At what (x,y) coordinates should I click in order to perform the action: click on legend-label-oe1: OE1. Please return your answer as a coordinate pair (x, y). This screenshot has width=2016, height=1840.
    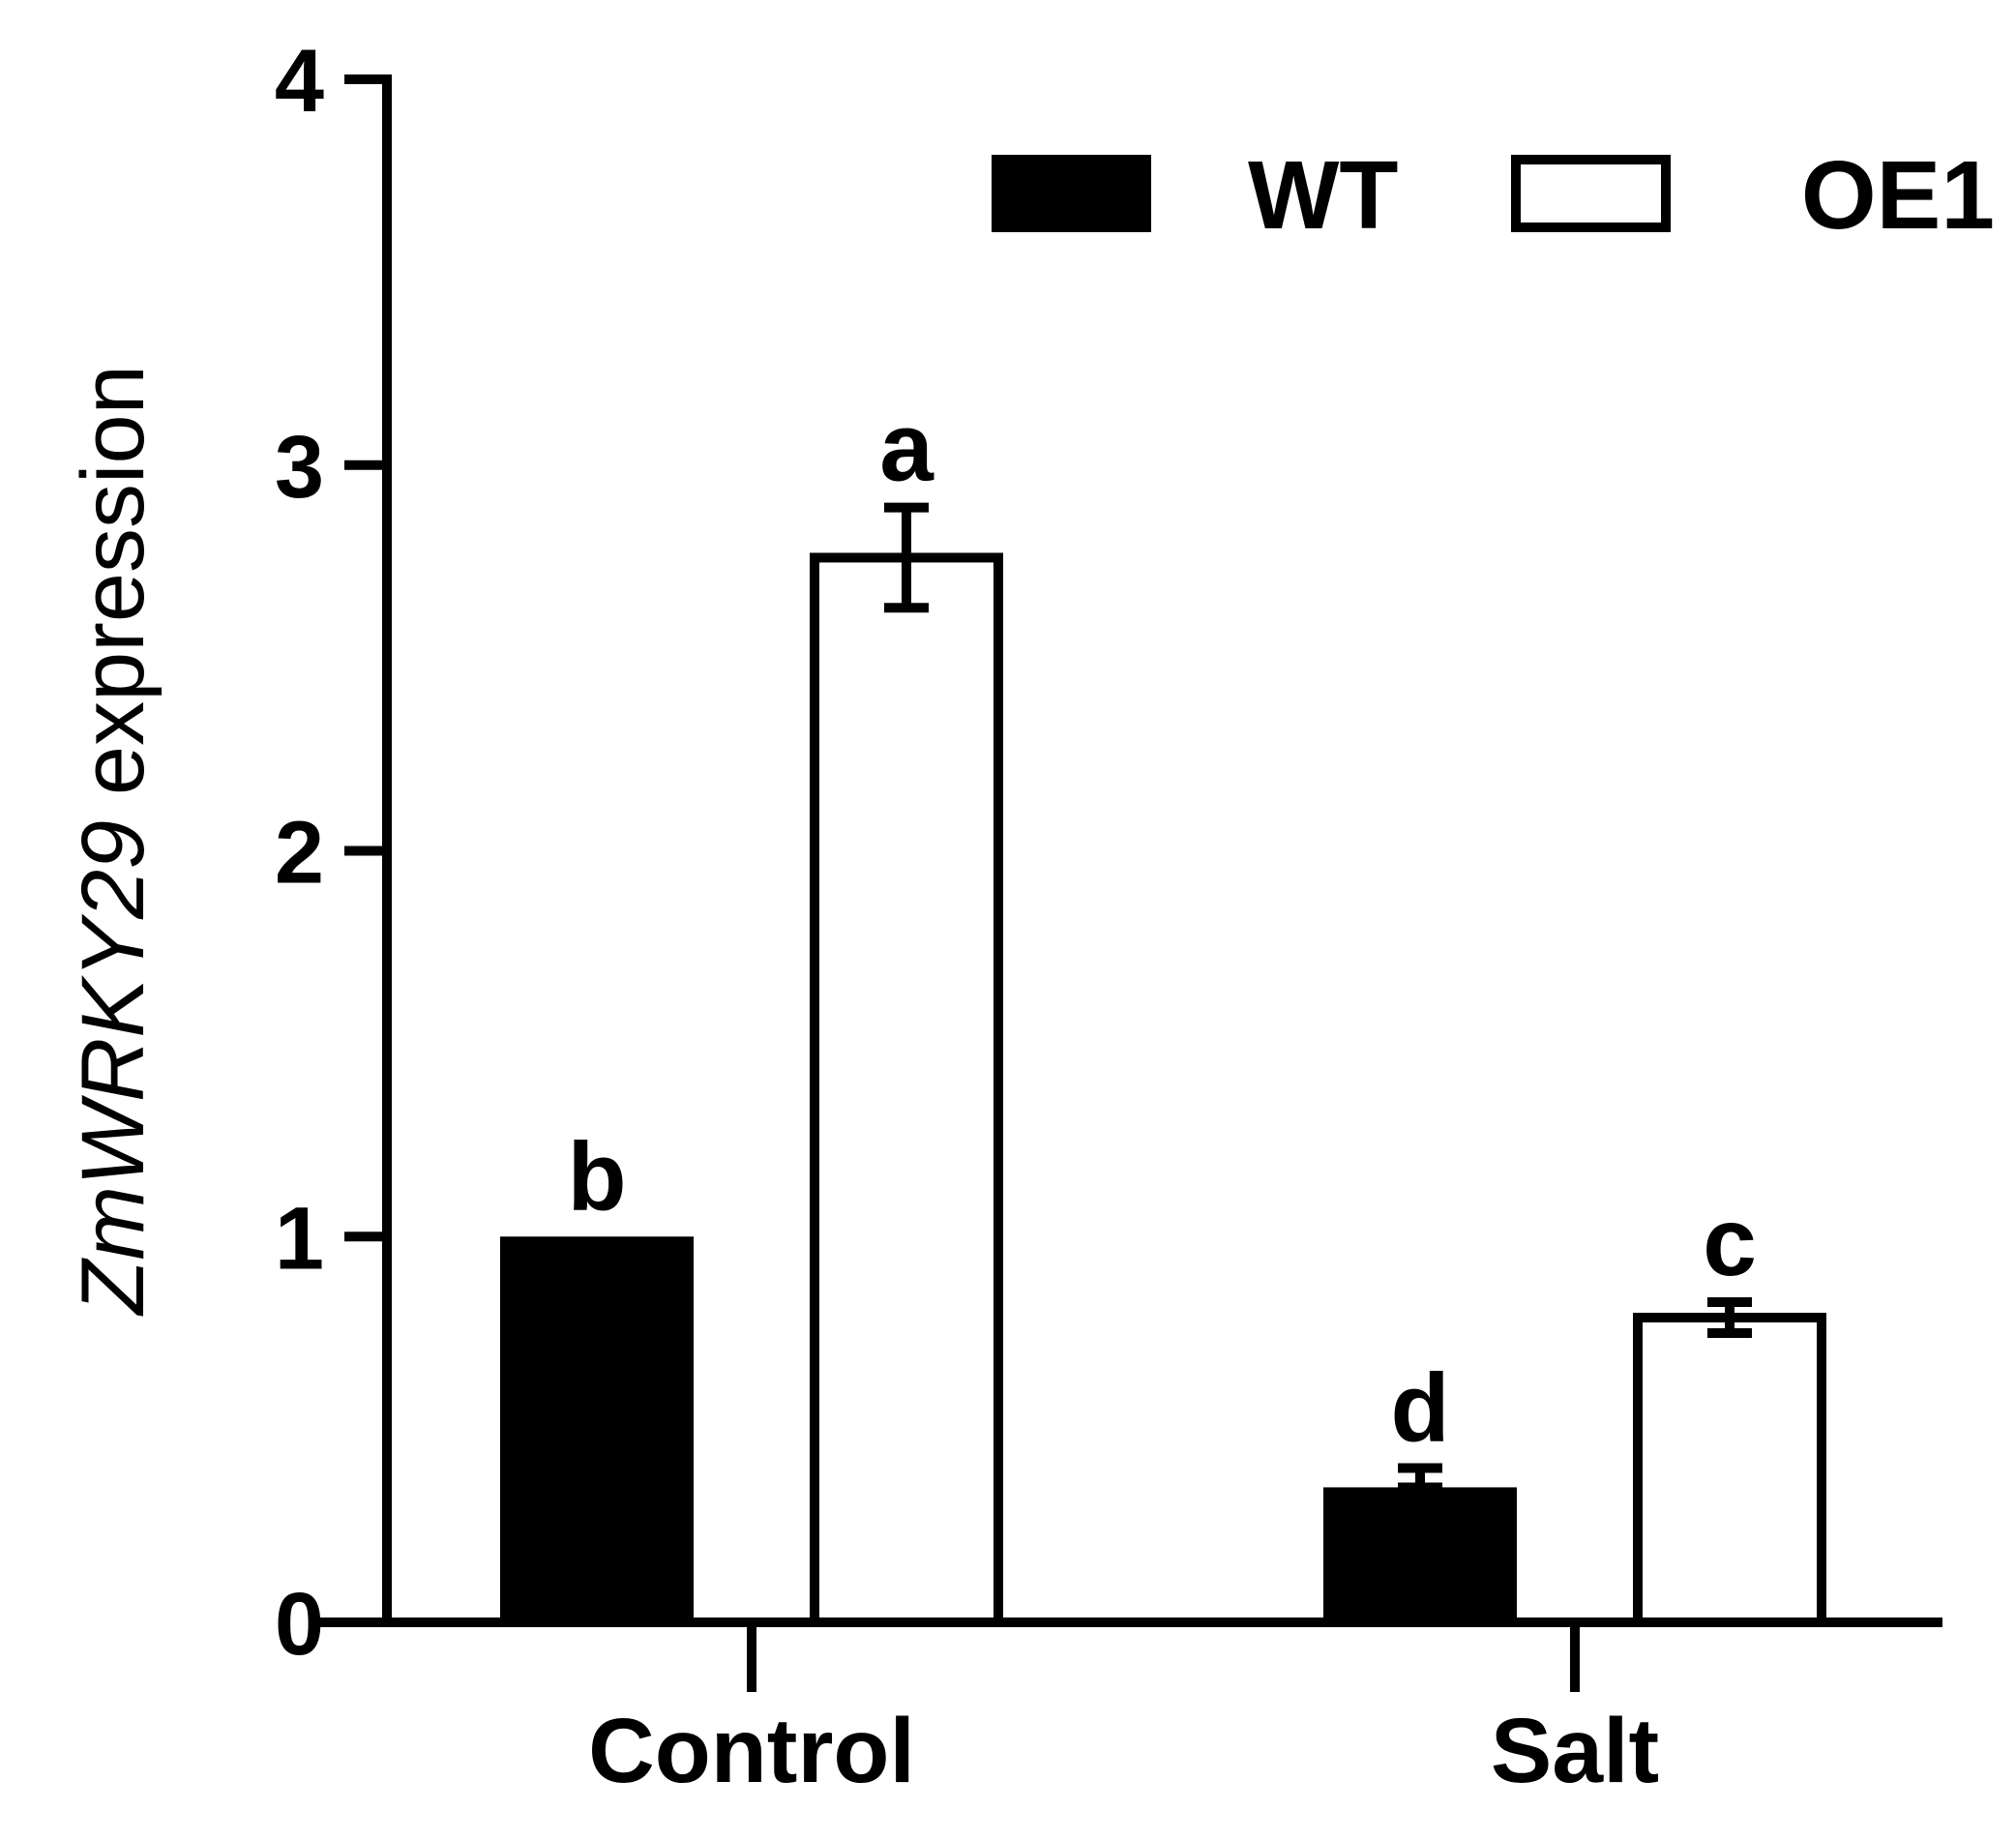
    Looking at the image, I should click on (1898, 195).